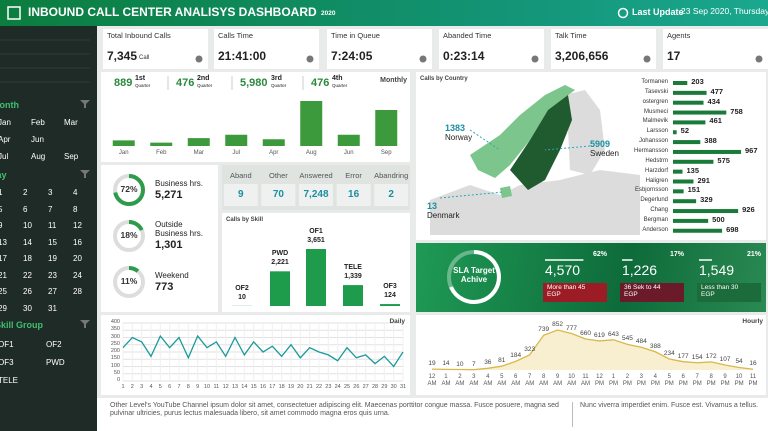 This screenshot has width=768, height=431. I want to click on map-value: 5909, so click(600, 144).